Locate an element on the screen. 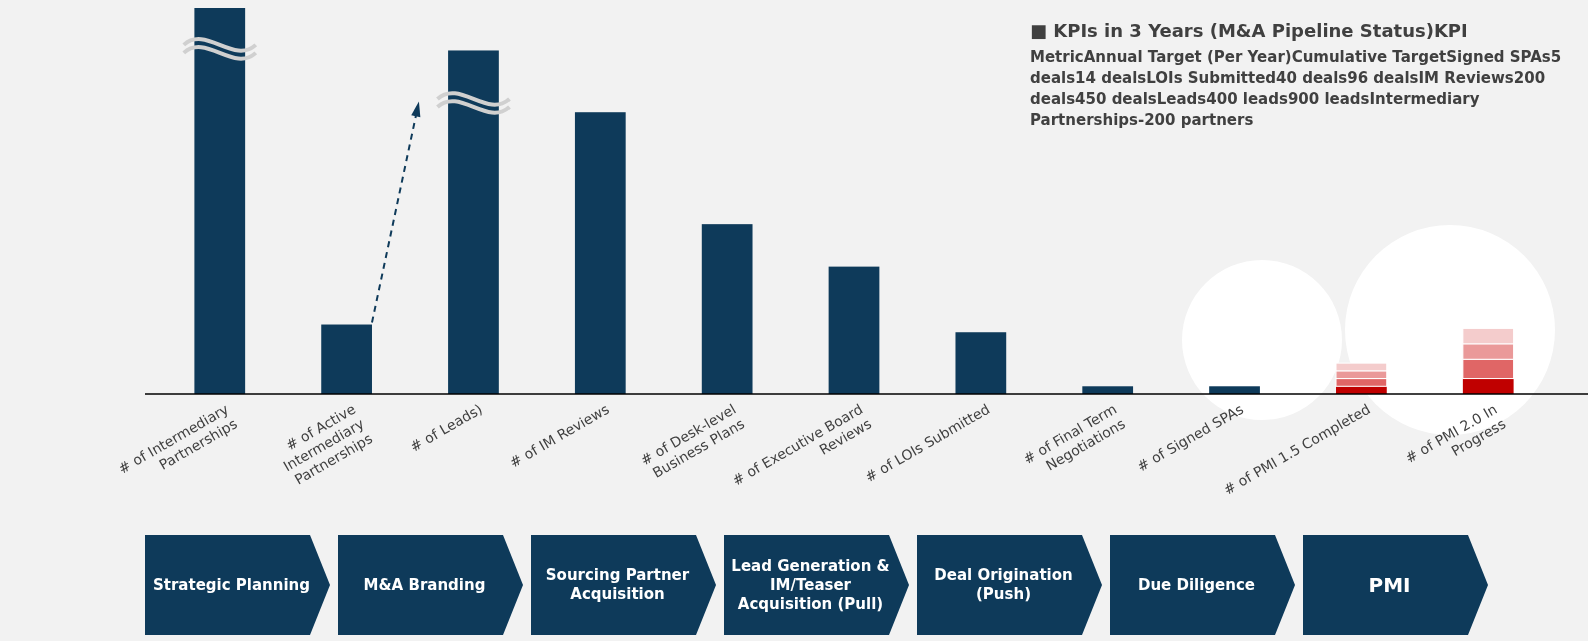 The image size is (1588, 641). text: PMI is located at coordinates (1389, 585).